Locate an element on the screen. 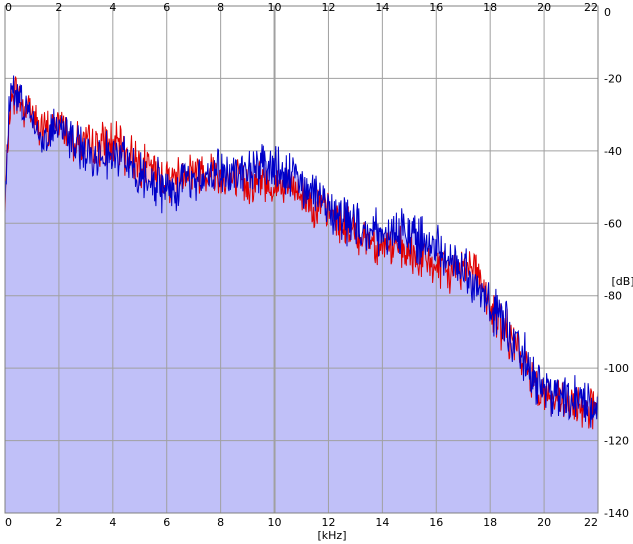 The image size is (633, 544). x-tick-label-bottom: 6 is located at coordinates (166, 522).